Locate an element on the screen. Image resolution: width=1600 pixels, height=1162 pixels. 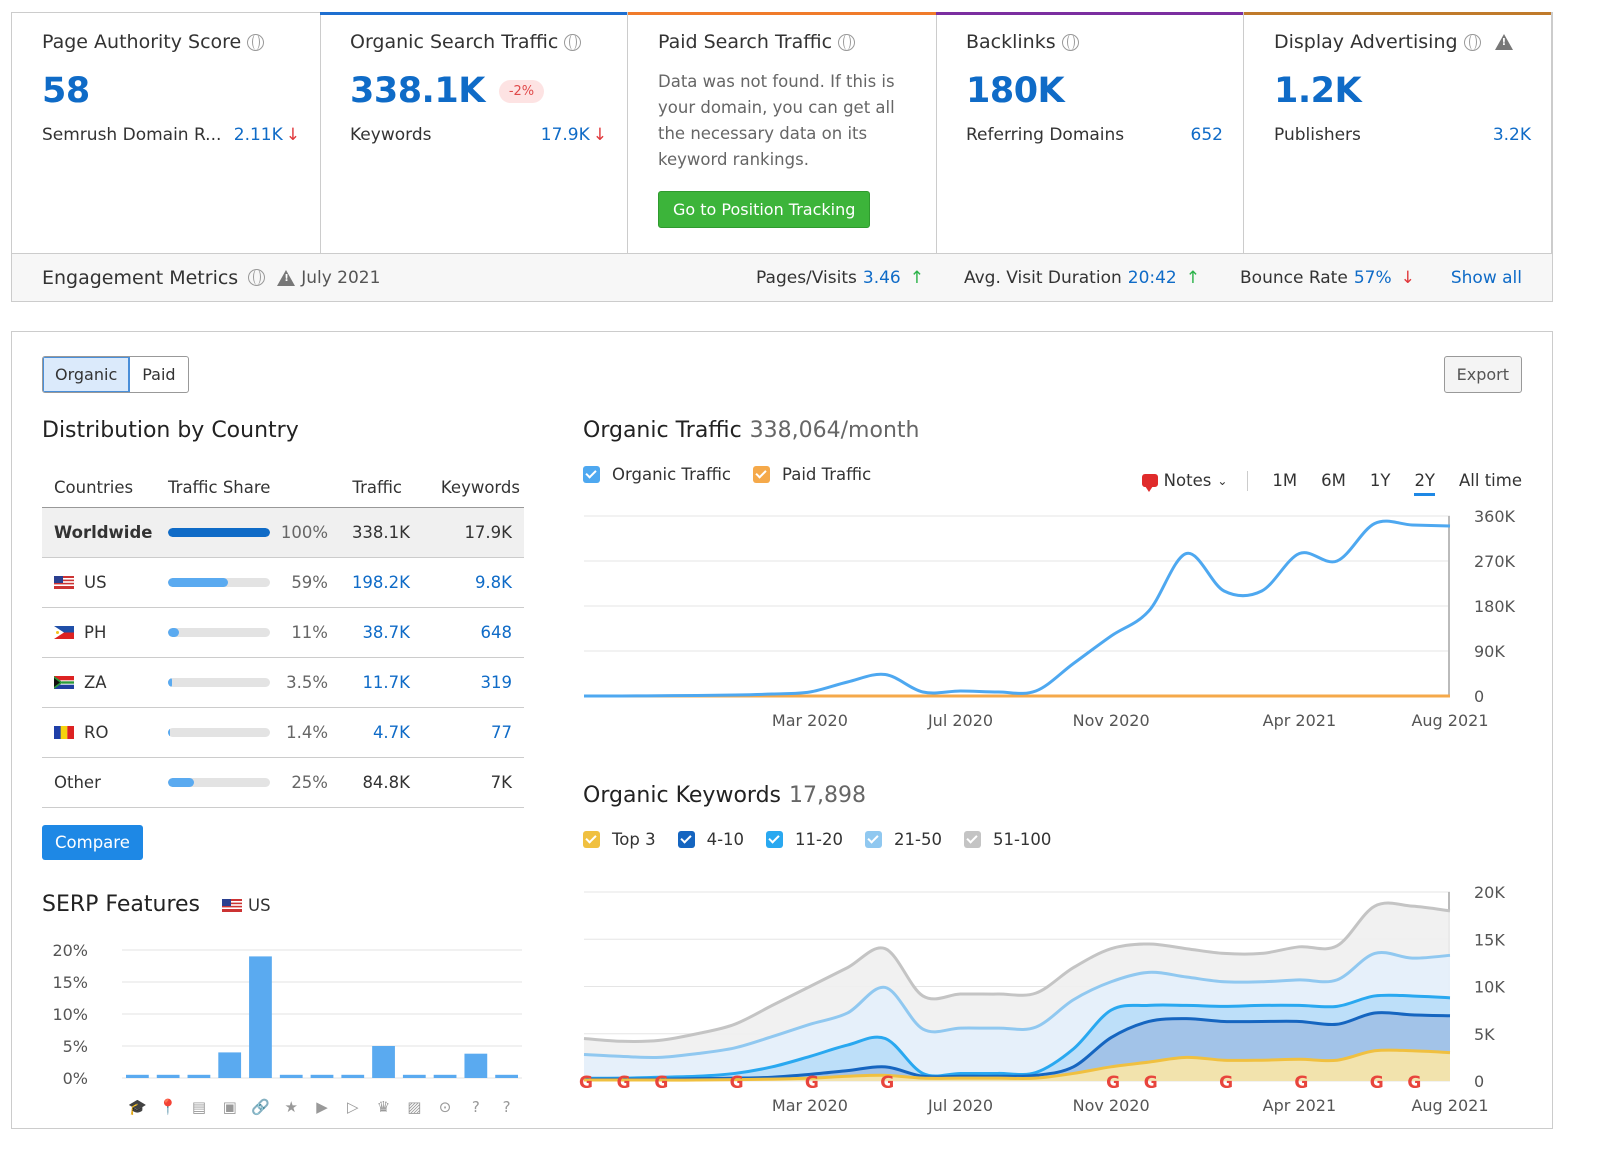
link-icon: 🔗 is located at coordinates (260, 1106).